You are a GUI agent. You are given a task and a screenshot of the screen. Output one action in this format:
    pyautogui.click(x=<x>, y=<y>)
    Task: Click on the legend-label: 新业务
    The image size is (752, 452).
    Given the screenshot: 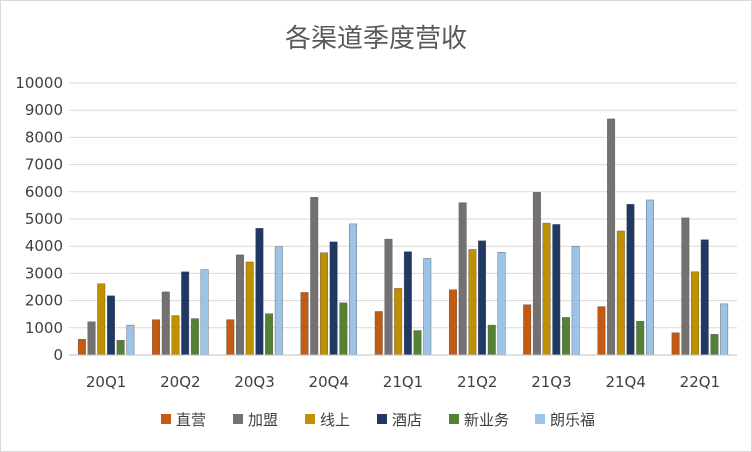 What is the action you would take?
    pyautogui.click(x=486, y=420)
    